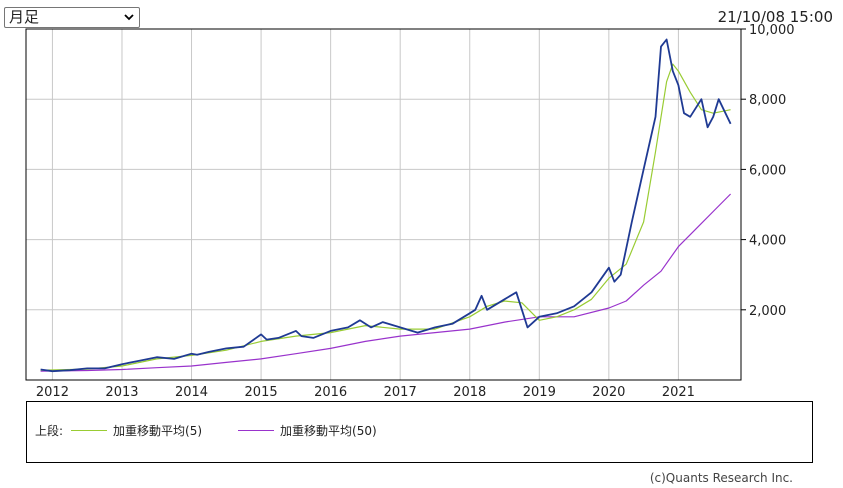 The height and width of the screenshot is (488, 843). I want to click on x-tick-label: 2015, so click(261, 392).